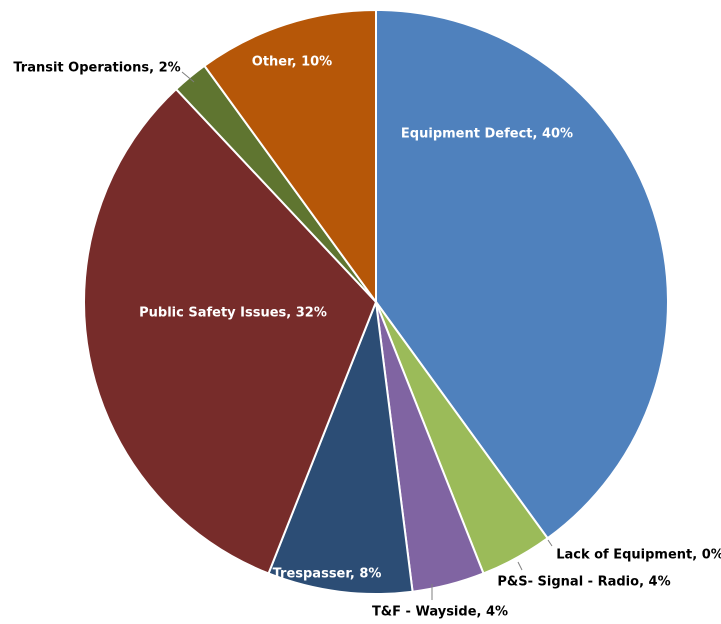 This screenshot has height=624, width=721. Describe the element at coordinates (292, 62) in the screenshot. I see `label-other: Other, 10%` at that location.